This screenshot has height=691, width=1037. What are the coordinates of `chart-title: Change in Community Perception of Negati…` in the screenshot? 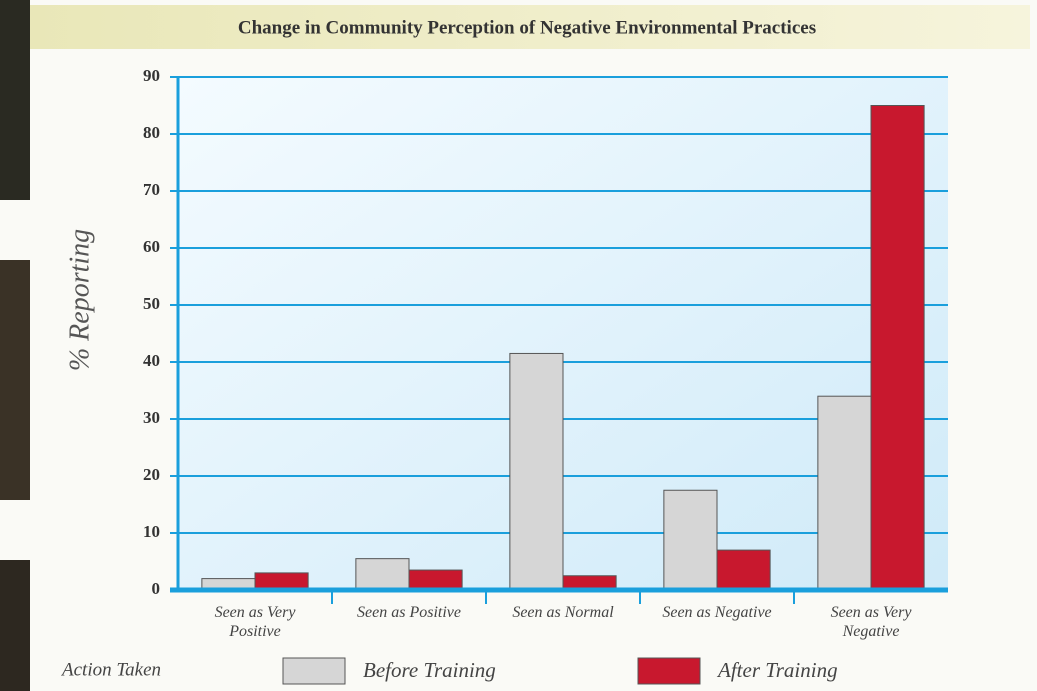 It's located at (527, 27).